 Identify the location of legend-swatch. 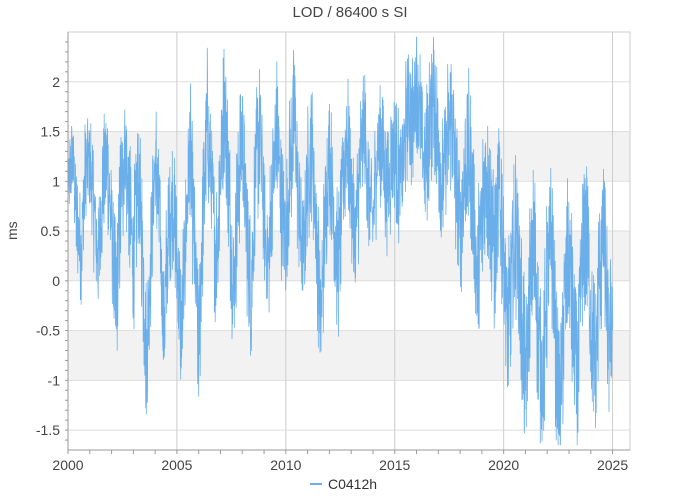
(316, 484).